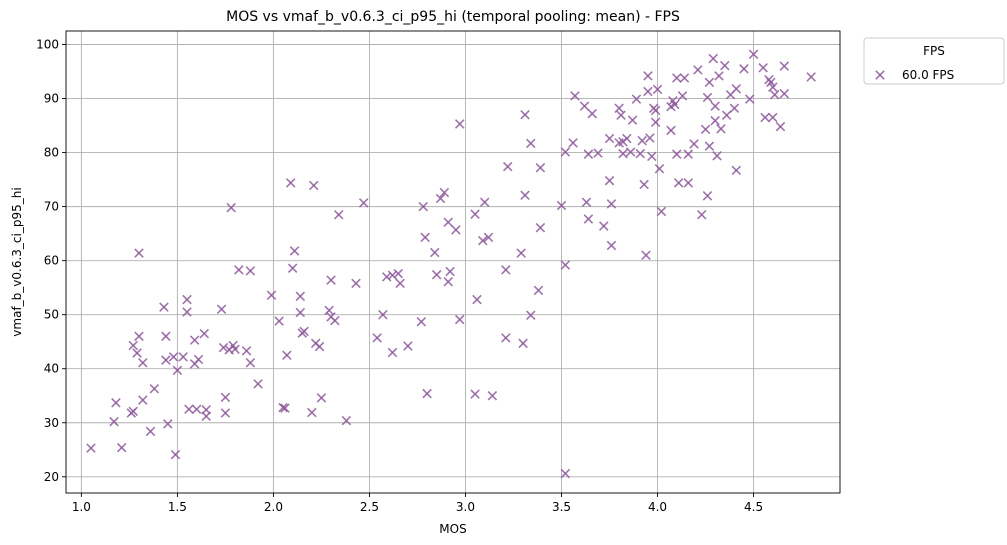 This screenshot has width=1007, height=545. I want to click on x-tick-label: 1.5, so click(177, 507).